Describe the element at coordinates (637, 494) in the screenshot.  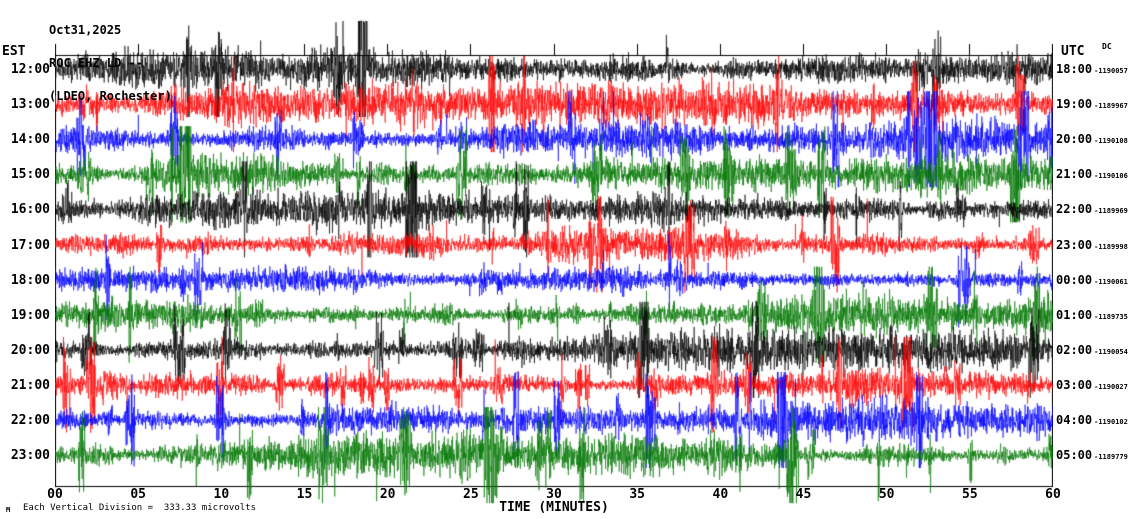
I see `x-tick-label: 35` at that location.